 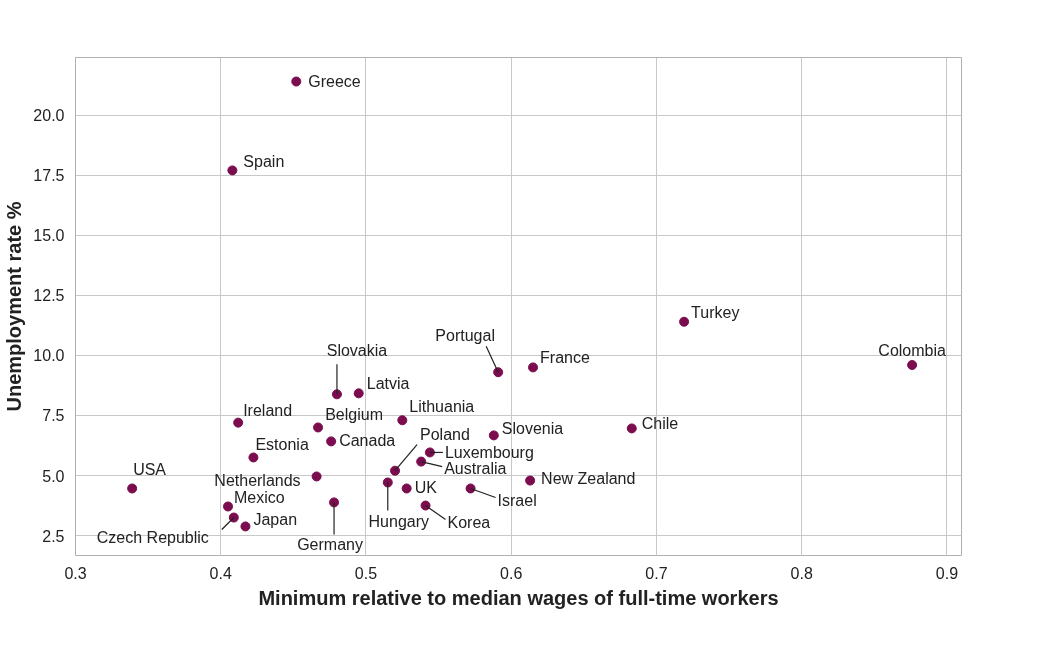 I want to click on x-tick-label: 0.8, so click(x=801, y=573).